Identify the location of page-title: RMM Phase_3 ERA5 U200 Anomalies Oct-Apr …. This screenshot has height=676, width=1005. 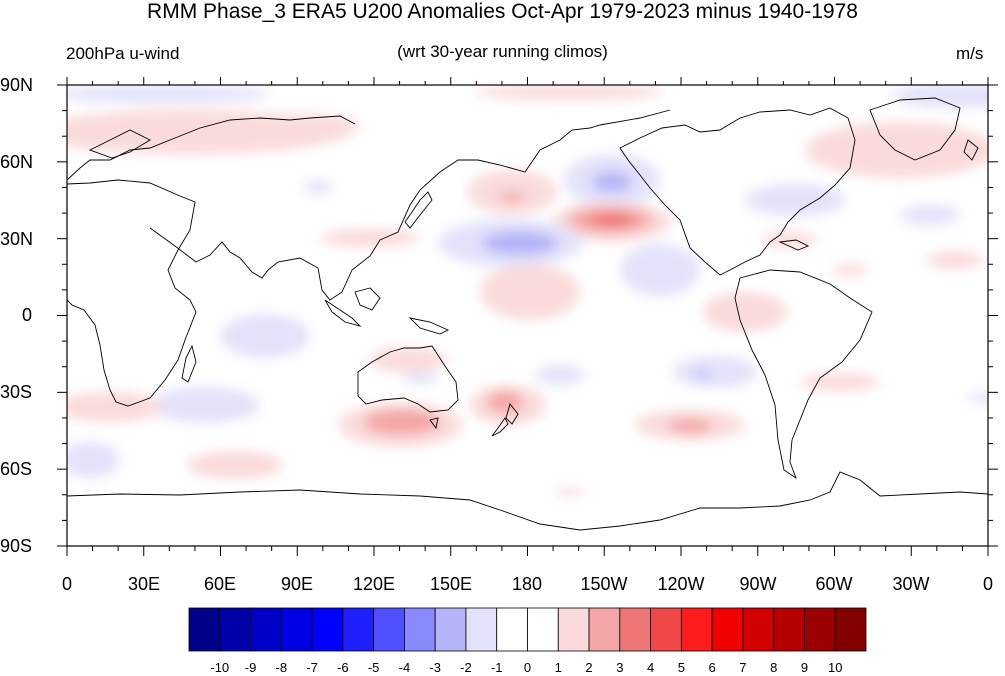
(502, 11).